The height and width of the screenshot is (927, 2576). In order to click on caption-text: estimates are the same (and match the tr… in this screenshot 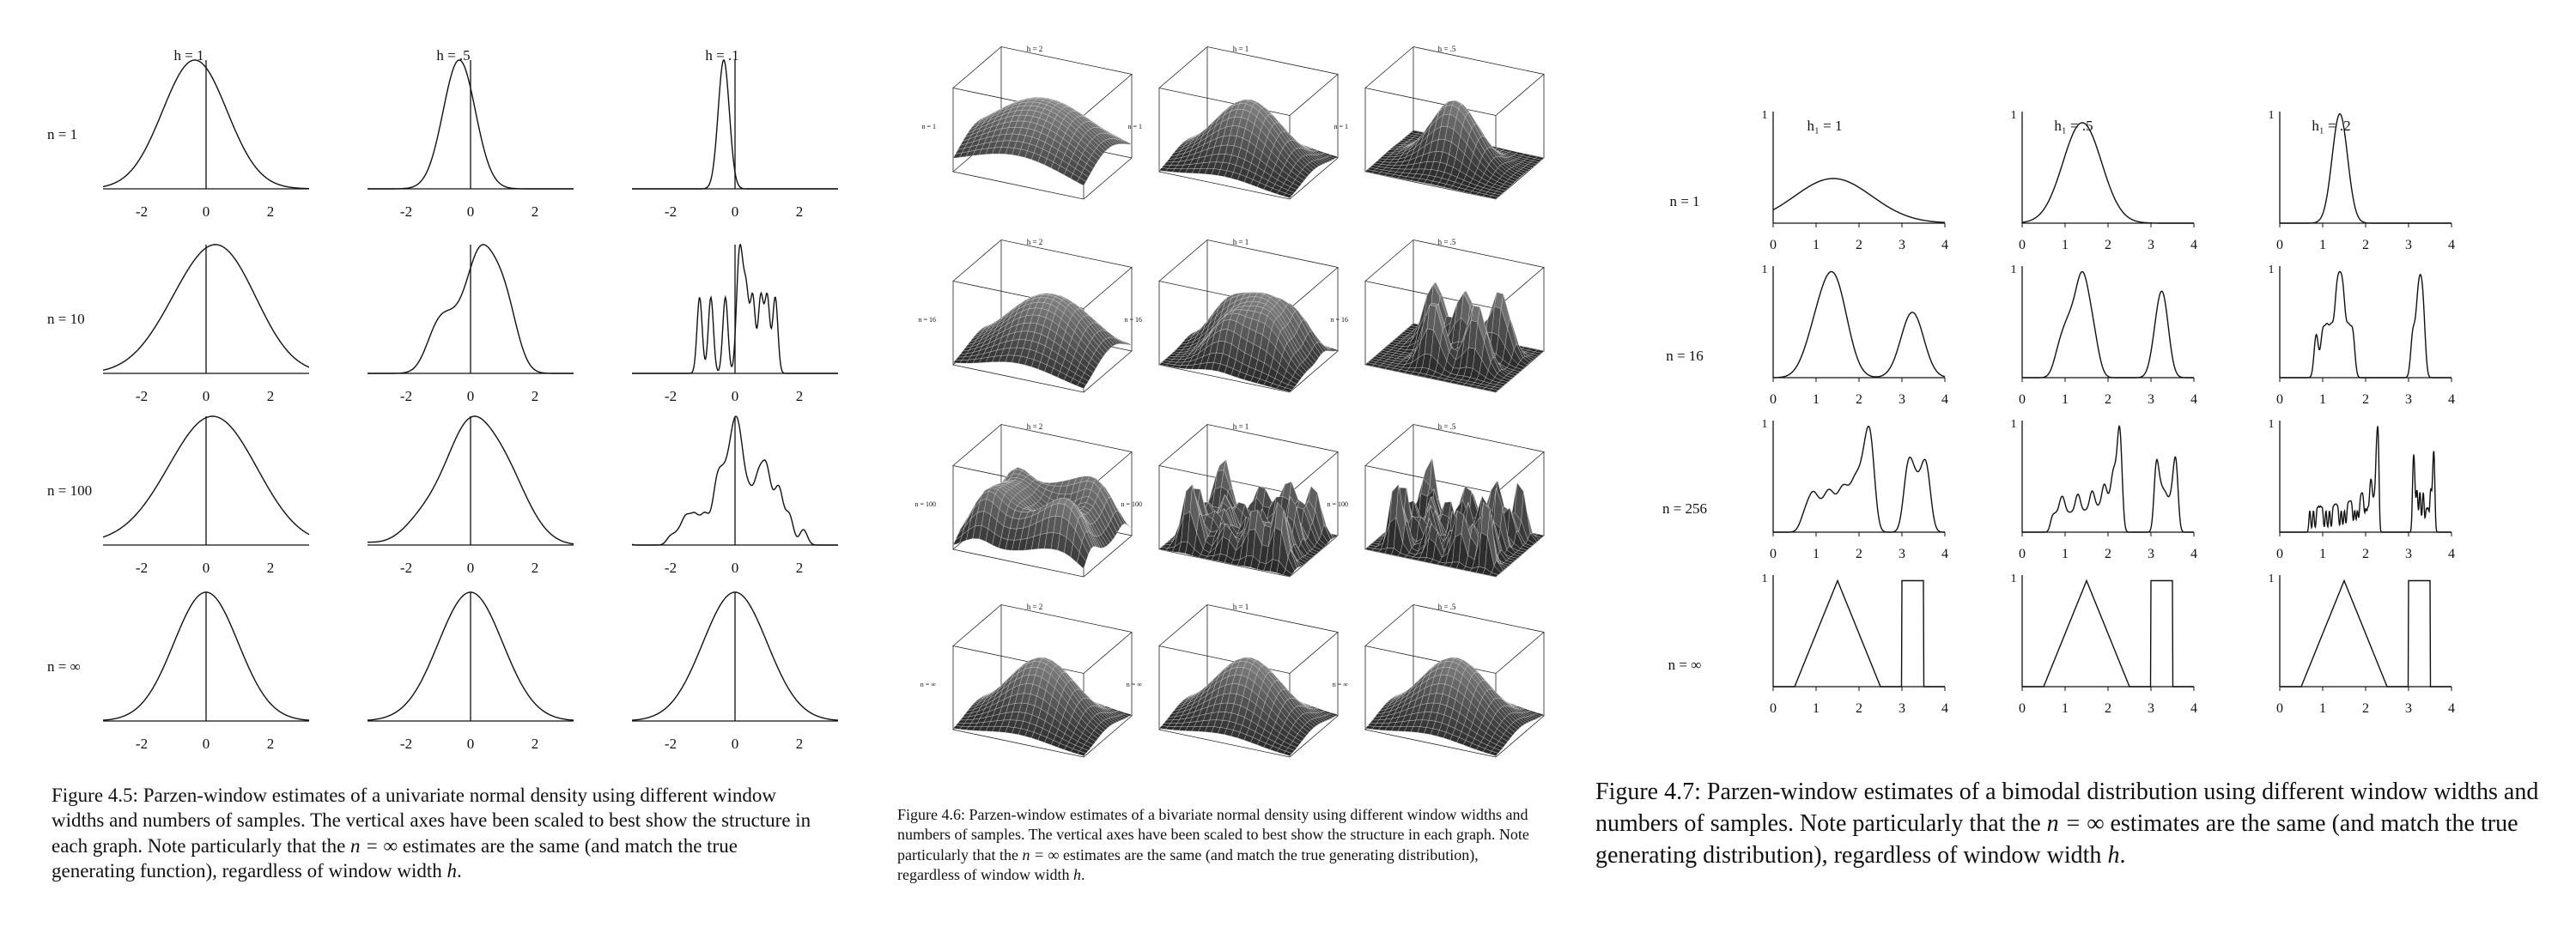, I will do `click(395, 858)`.